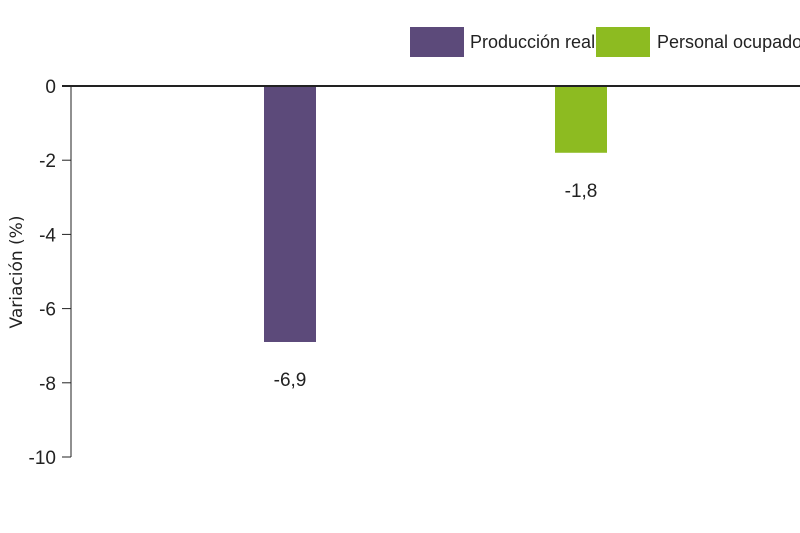 This screenshot has width=800, height=533. What do you see at coordinates (47, 235) in the screenshot?
I see `y-tick-label: -4` at bounding box center [47, 235].